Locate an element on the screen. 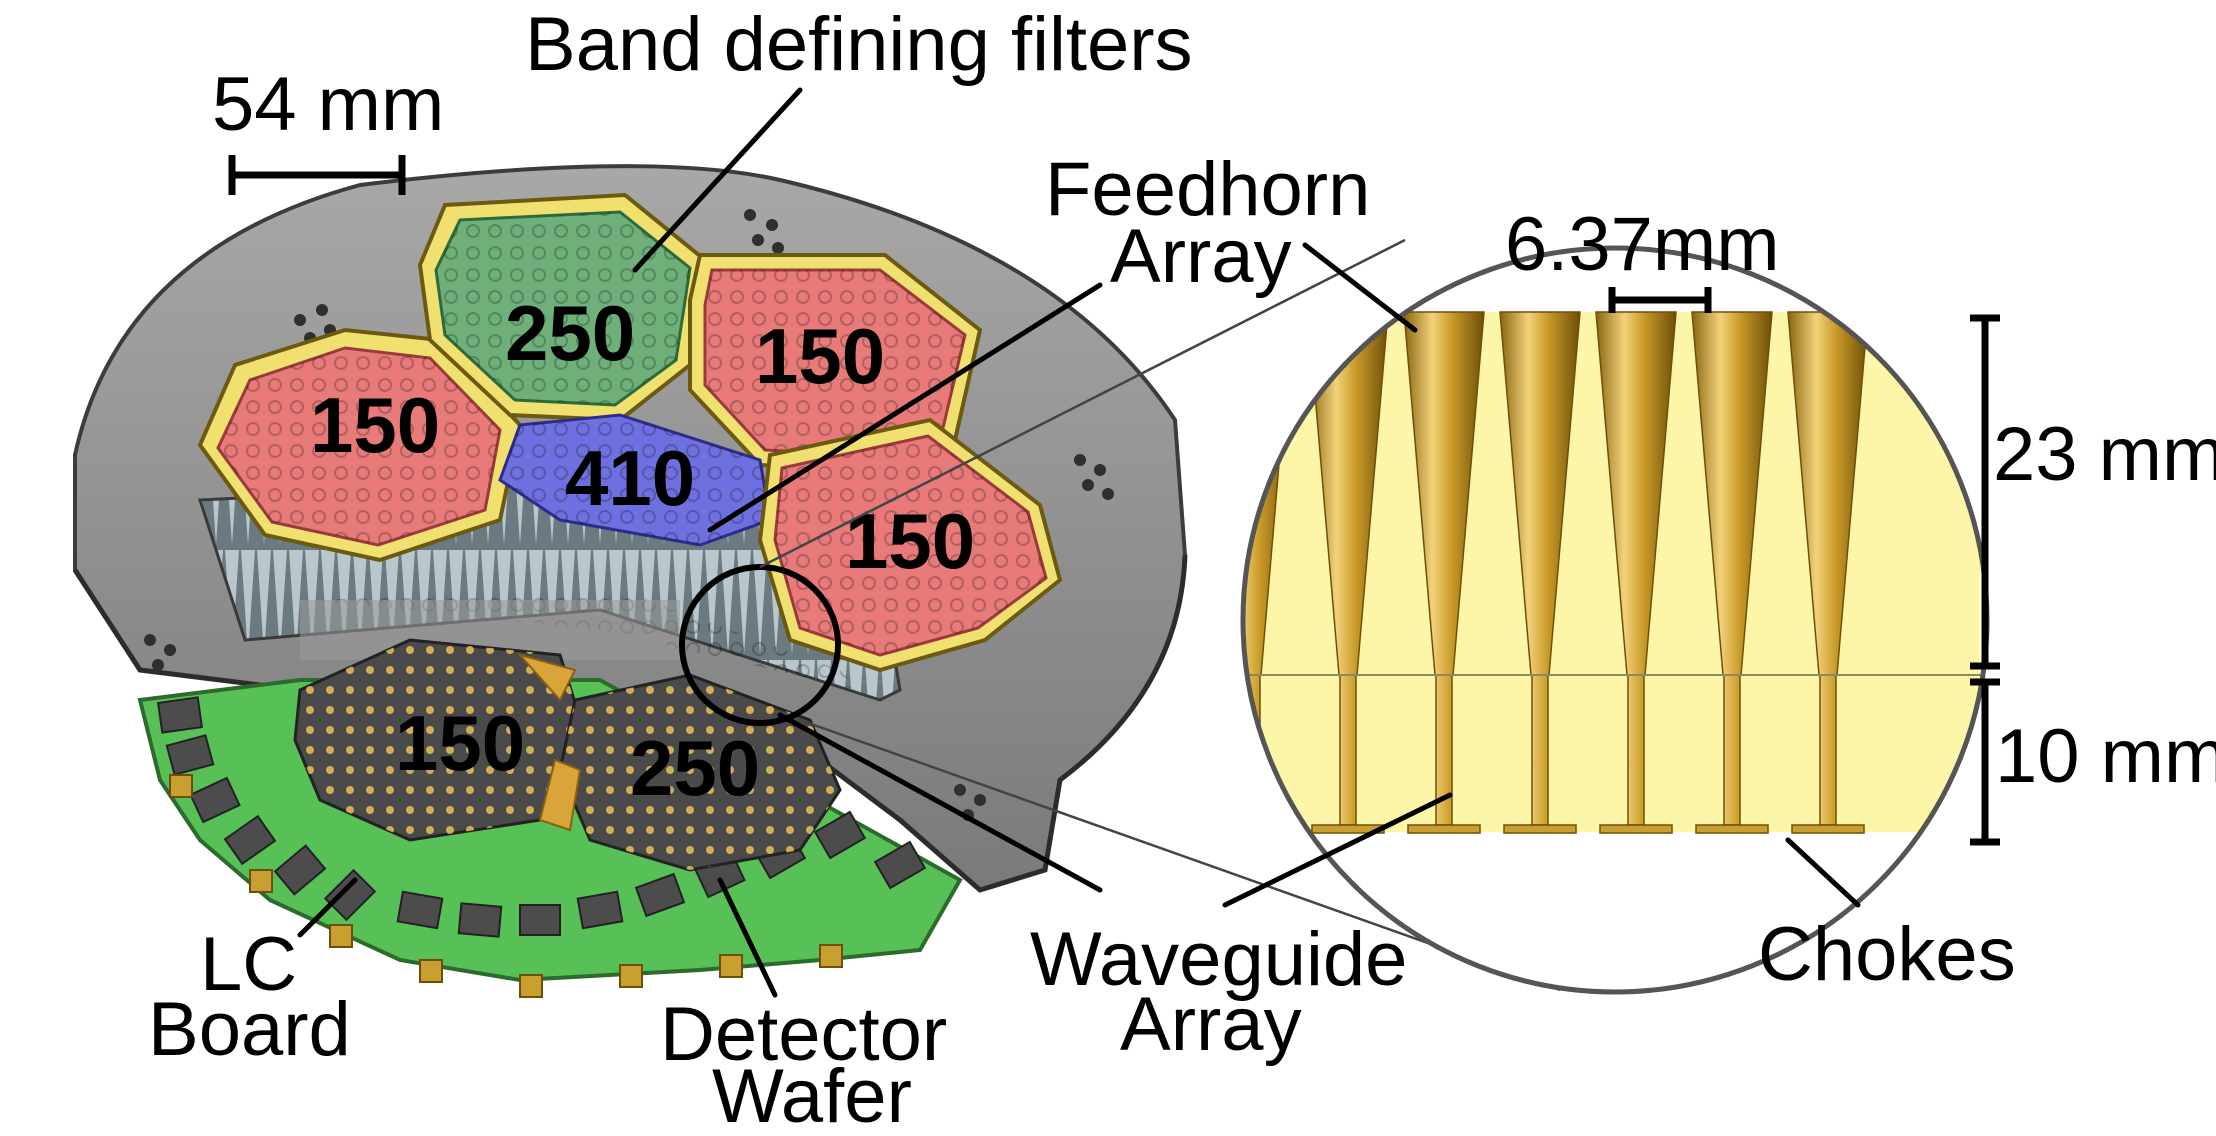 The height and width of the screenshot is (1136, 2216). band-filters-label: Band defining filters is located at coordinates (859, 44).